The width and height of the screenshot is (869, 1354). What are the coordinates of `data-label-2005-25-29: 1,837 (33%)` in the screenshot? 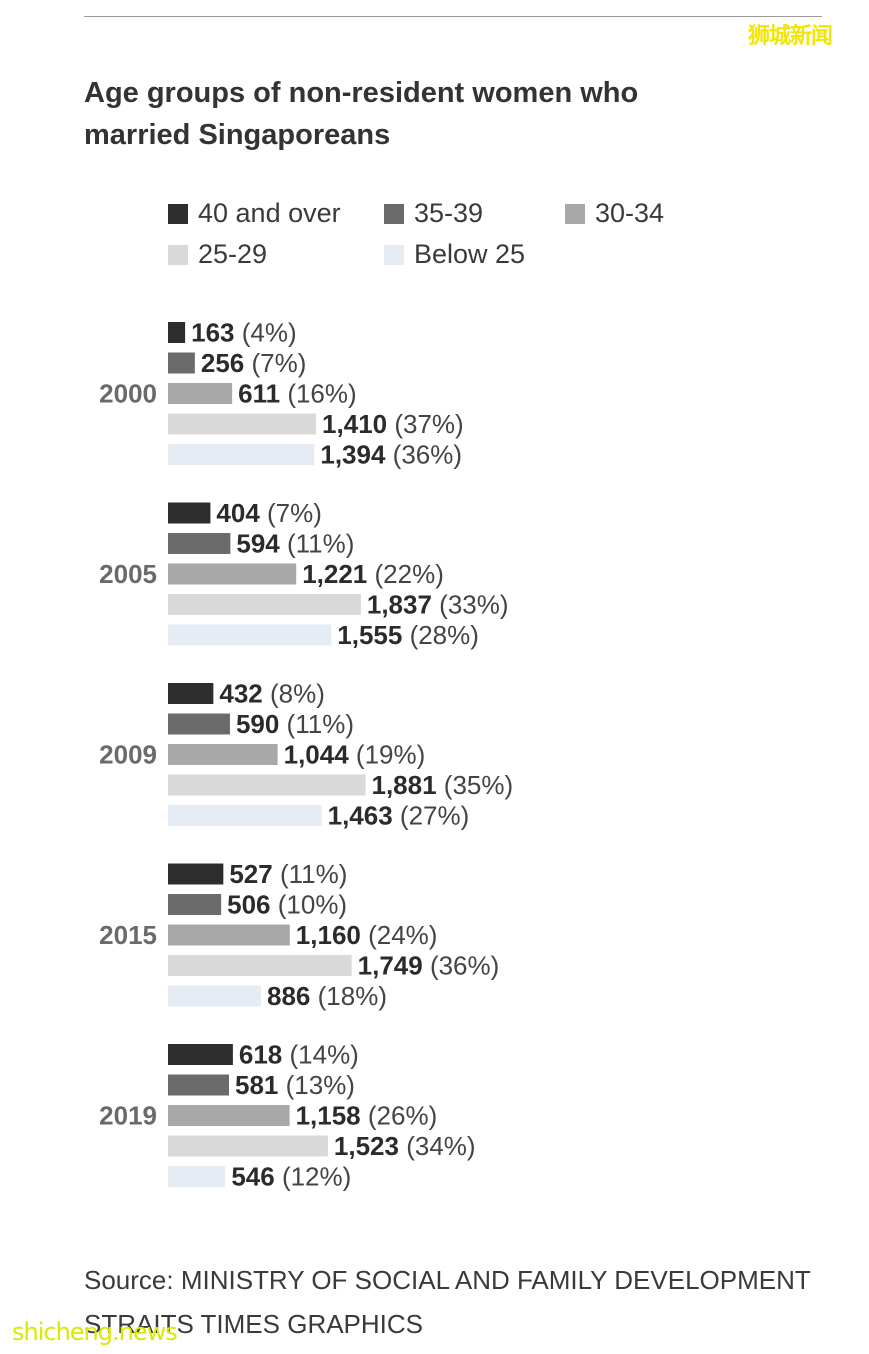 It's located at (438, 605).